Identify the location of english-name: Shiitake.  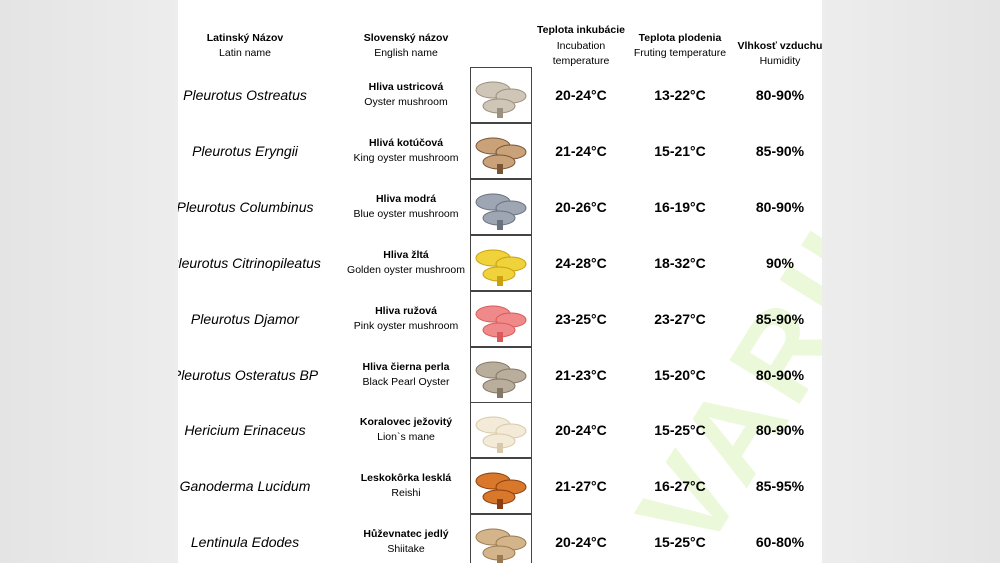
(406, 549).